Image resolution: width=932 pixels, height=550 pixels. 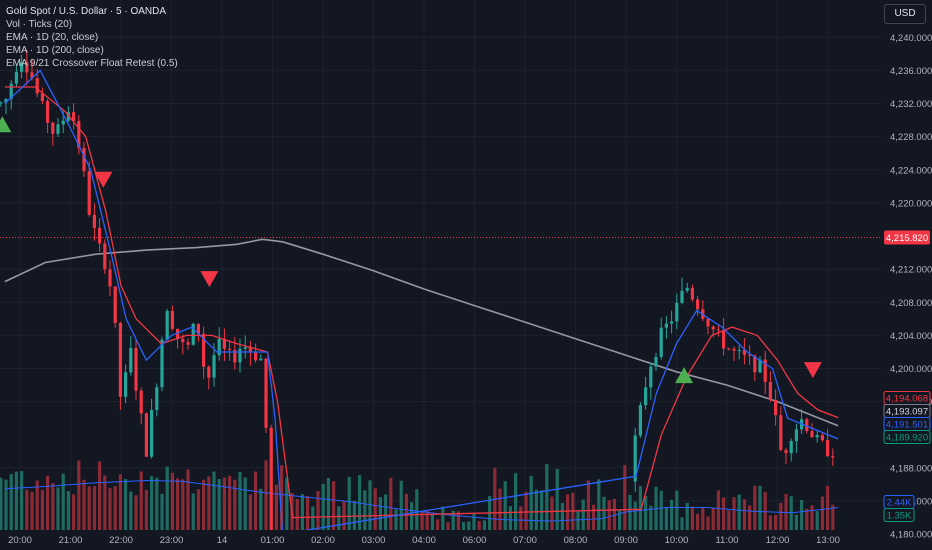 What do you see at coordinates (626, 540) in the screenshot?
I see `time-tick-label: 09:00` at bounding box center [626, 540].